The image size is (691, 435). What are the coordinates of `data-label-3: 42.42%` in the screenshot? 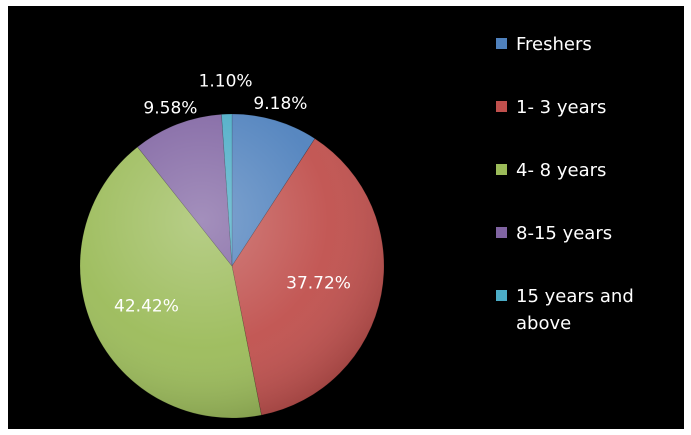 It's located at (146, 307).